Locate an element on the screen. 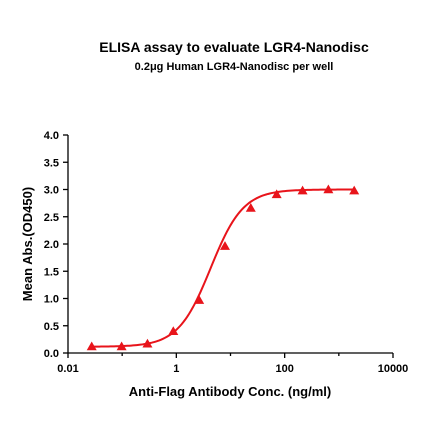 The image size is (440, 441). y-tick-label: 1.5 is located at coordinates (51, 272).